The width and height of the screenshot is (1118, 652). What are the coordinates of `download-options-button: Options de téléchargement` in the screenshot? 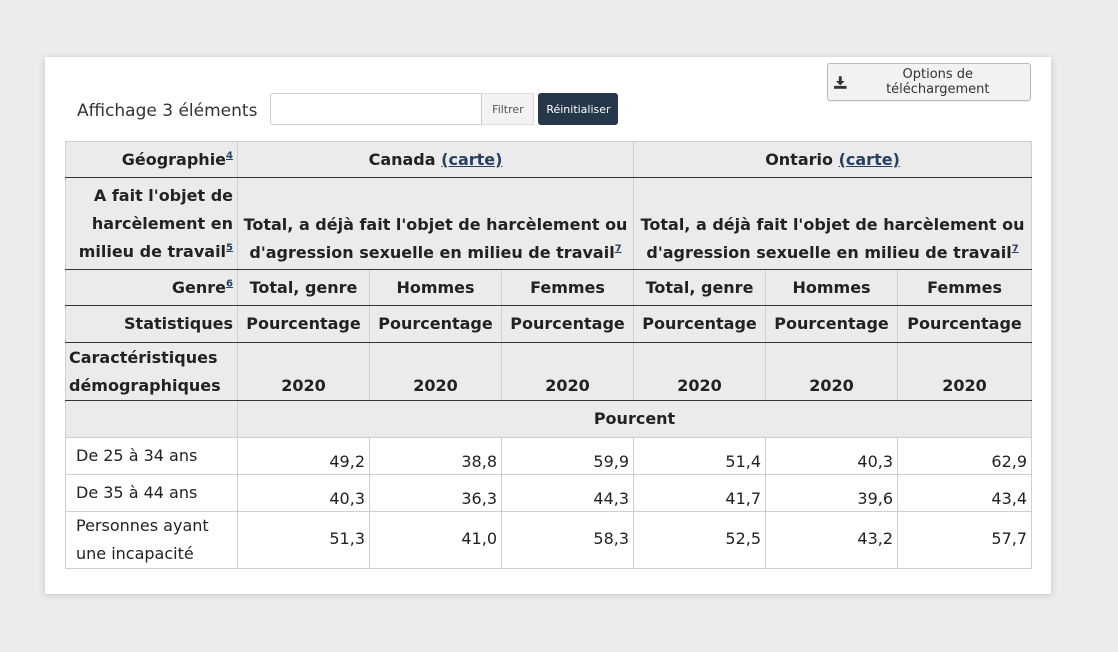 It's located at (929, 82).